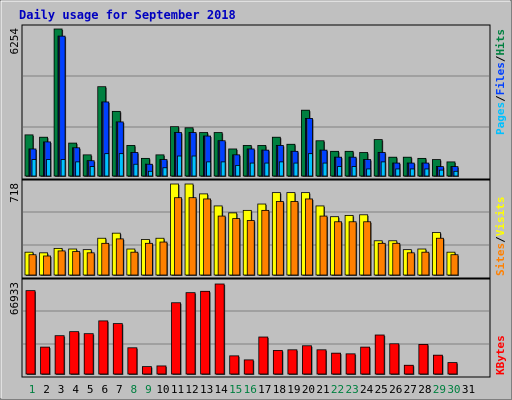 The width and height of the screenshot is (512, 400). What do you see at coordinates (235, 389) in the screenshot?
I see `x-label-day-15: 15` at bounding box center [235, 389].